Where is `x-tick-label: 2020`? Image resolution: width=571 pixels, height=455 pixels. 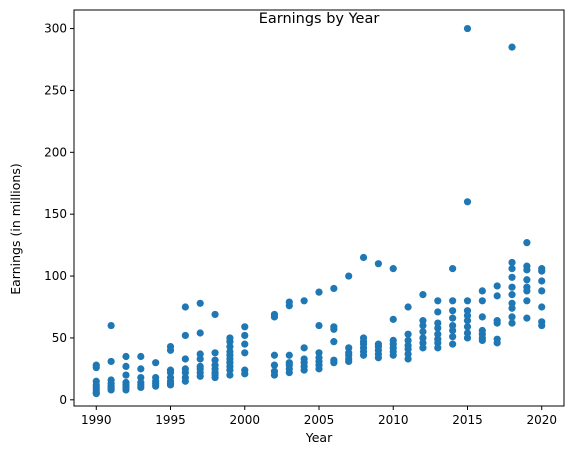 x-tick-label: 2020 is located at coordinates (541, 420).